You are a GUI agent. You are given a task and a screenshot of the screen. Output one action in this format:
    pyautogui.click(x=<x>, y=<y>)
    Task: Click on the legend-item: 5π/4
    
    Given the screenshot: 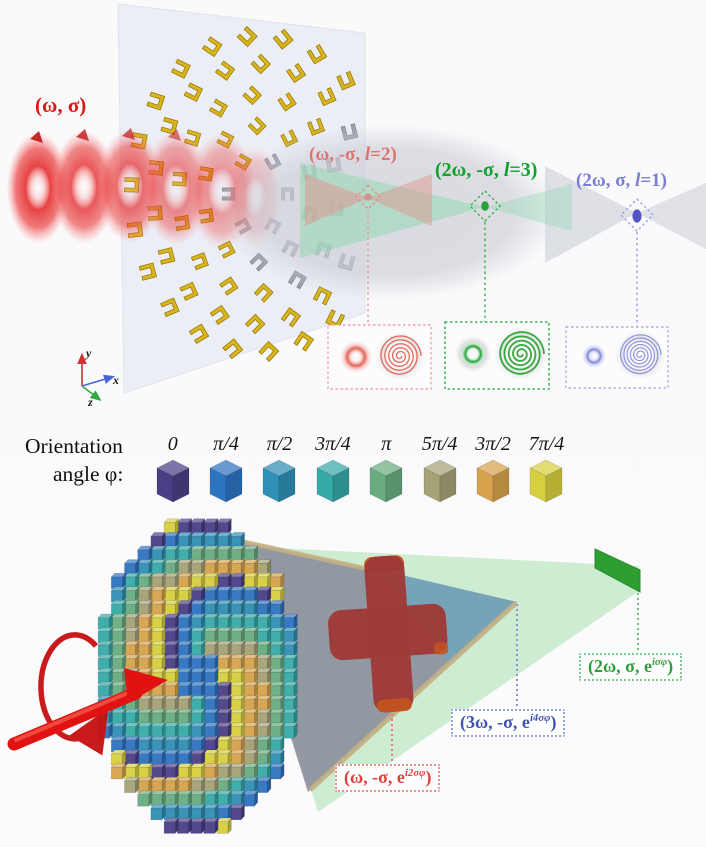 What is the action you would take?
    pyautogui.click(x=439, y=468)
    